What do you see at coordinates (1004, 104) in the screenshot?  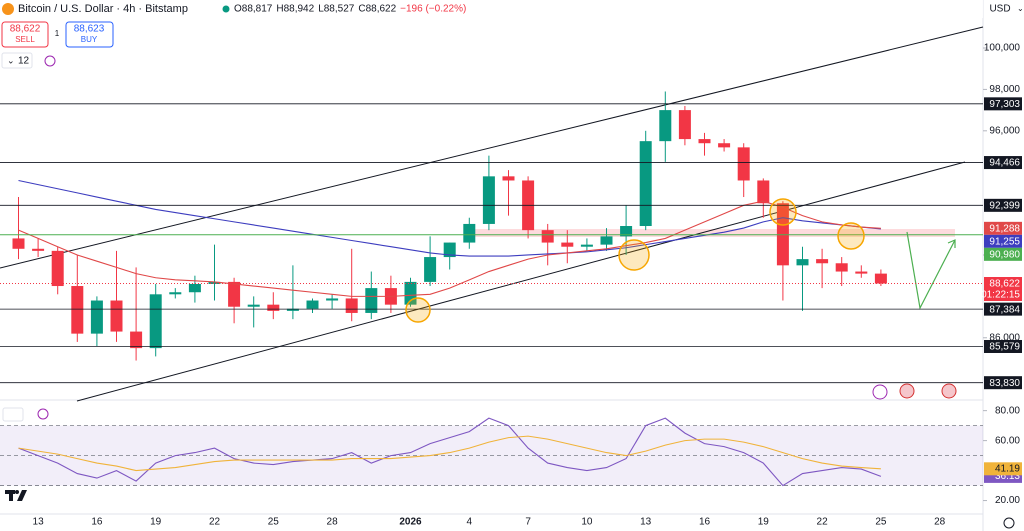 I see `price-label: 97,303` at bounding box center [1004, 104].